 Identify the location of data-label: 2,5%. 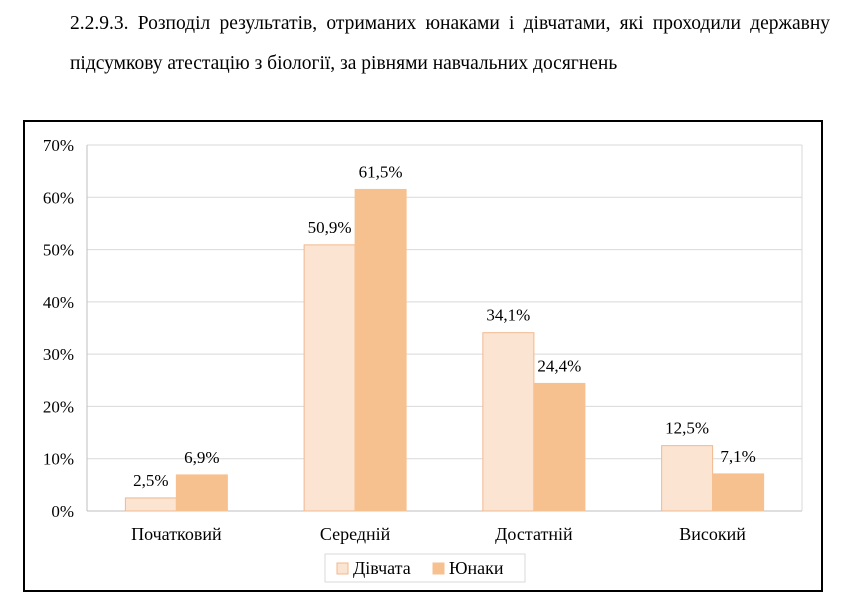
(150, 480).